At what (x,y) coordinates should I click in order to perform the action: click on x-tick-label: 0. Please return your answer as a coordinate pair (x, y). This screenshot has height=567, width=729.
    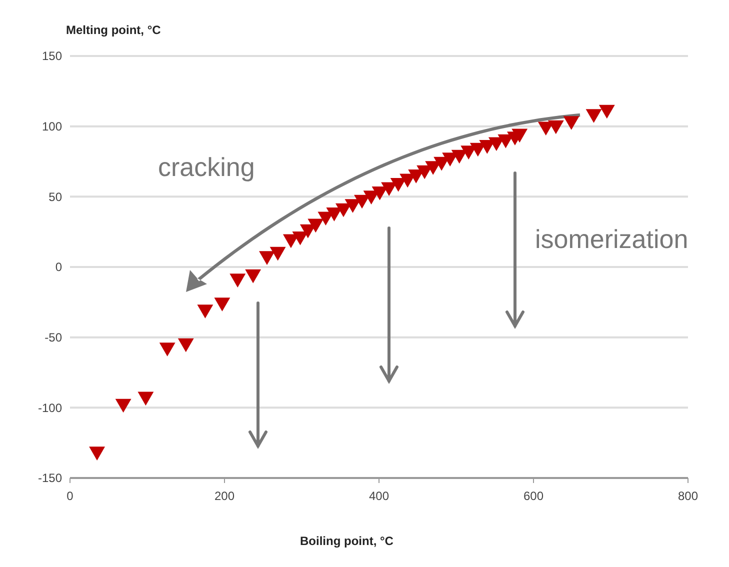
    Looking at the image, I should click on (70, 496).